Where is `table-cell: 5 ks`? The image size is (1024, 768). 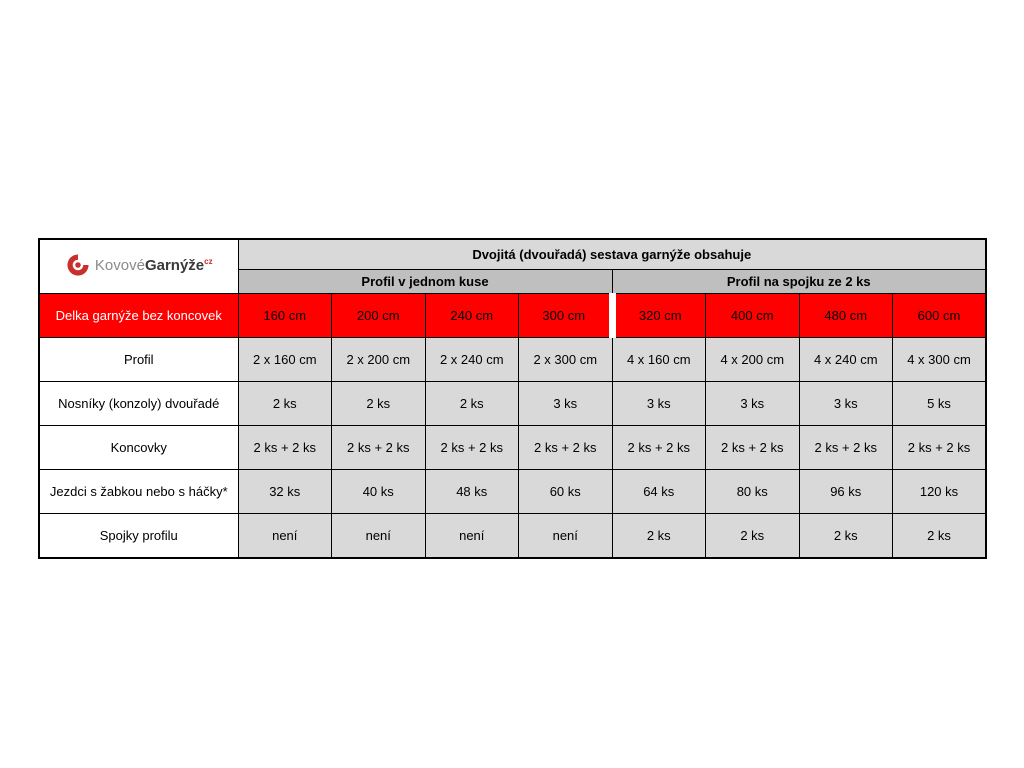
table-cell: 5 ks is located at coordinates (939, 403).